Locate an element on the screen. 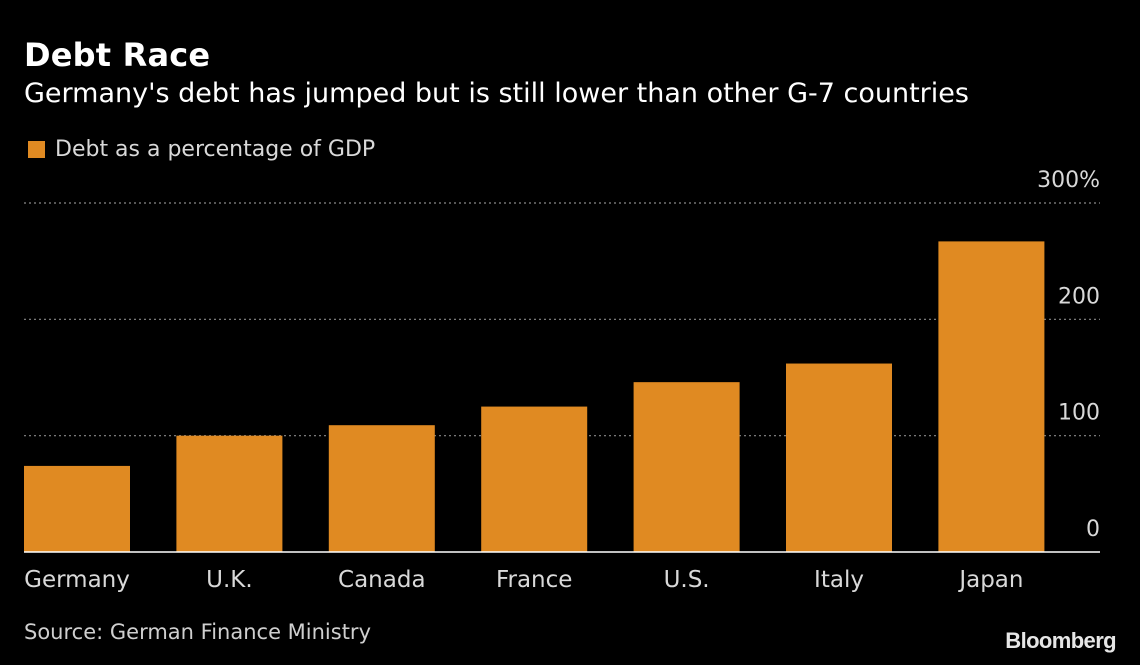 This screenshot has width=1140, height=665. y-tick-label: 200 is located at coordinates (1079, 296).